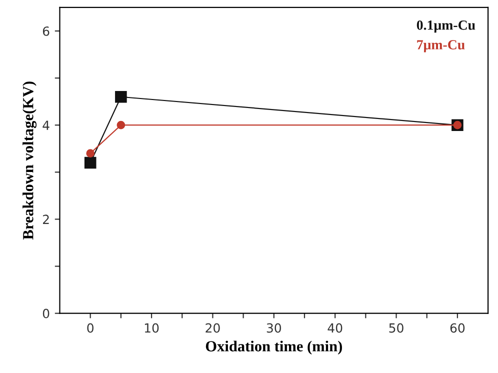  Describe the element at coordinates (46, 313) in the screenshot. I see `y-tick-label: 0` at that location.